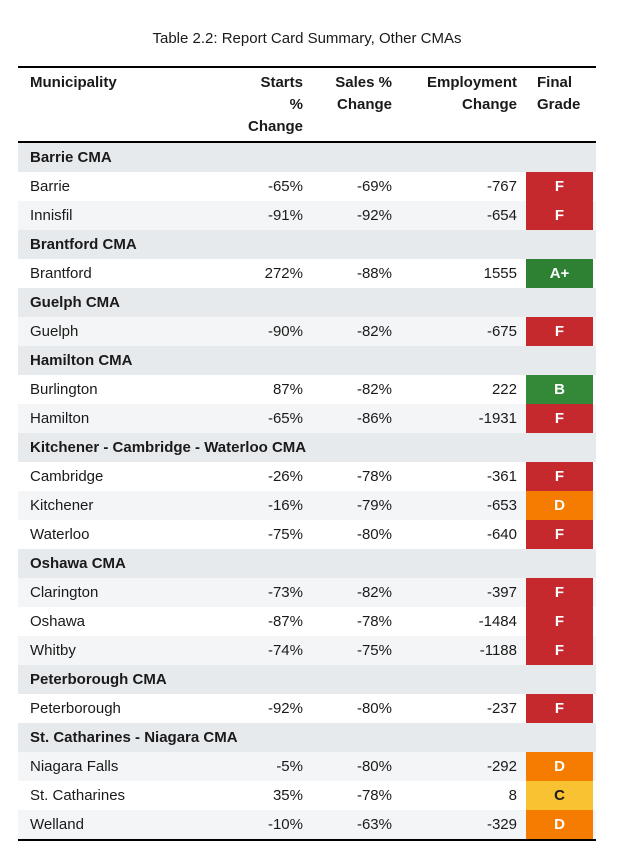 The image size is (624, 841). I want to click on header-employment-change: Employment Change, so click(471, 93).